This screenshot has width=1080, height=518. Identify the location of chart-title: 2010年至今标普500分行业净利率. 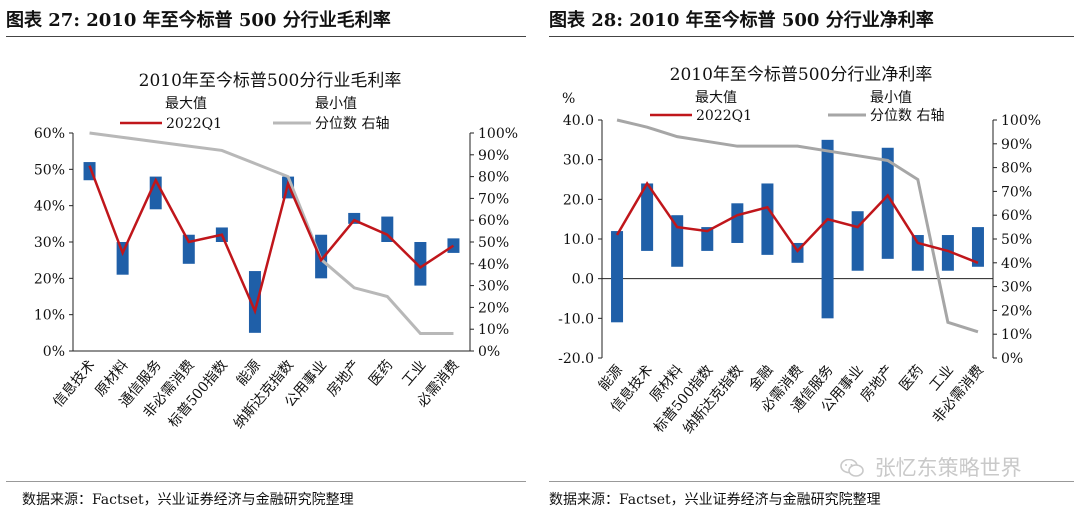
(801, 75).